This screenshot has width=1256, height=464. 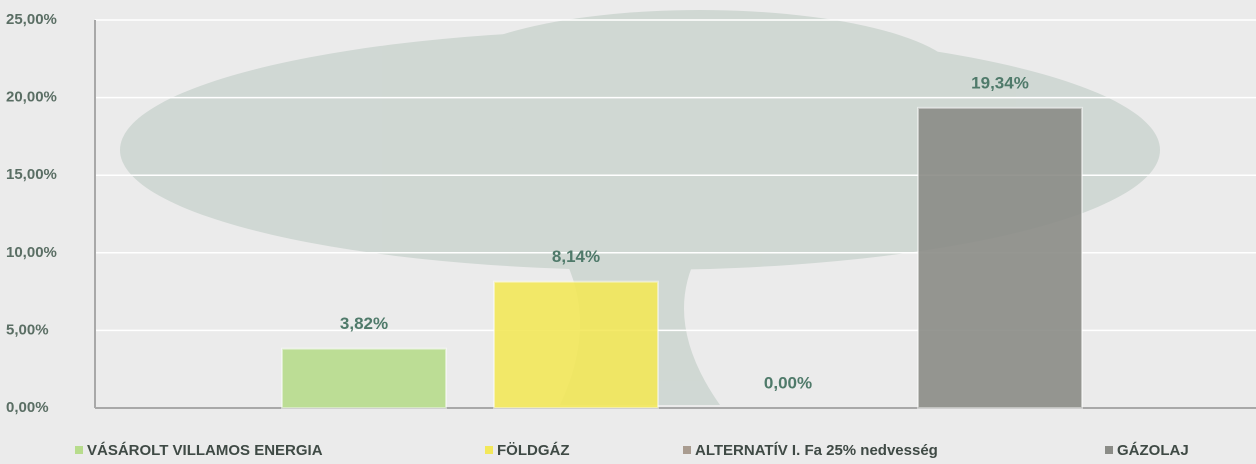 What do you see at coordinates (31, 97) in the screenshot?
I see `y-tick-label: 20,00%` at bounding box center [31, 97].